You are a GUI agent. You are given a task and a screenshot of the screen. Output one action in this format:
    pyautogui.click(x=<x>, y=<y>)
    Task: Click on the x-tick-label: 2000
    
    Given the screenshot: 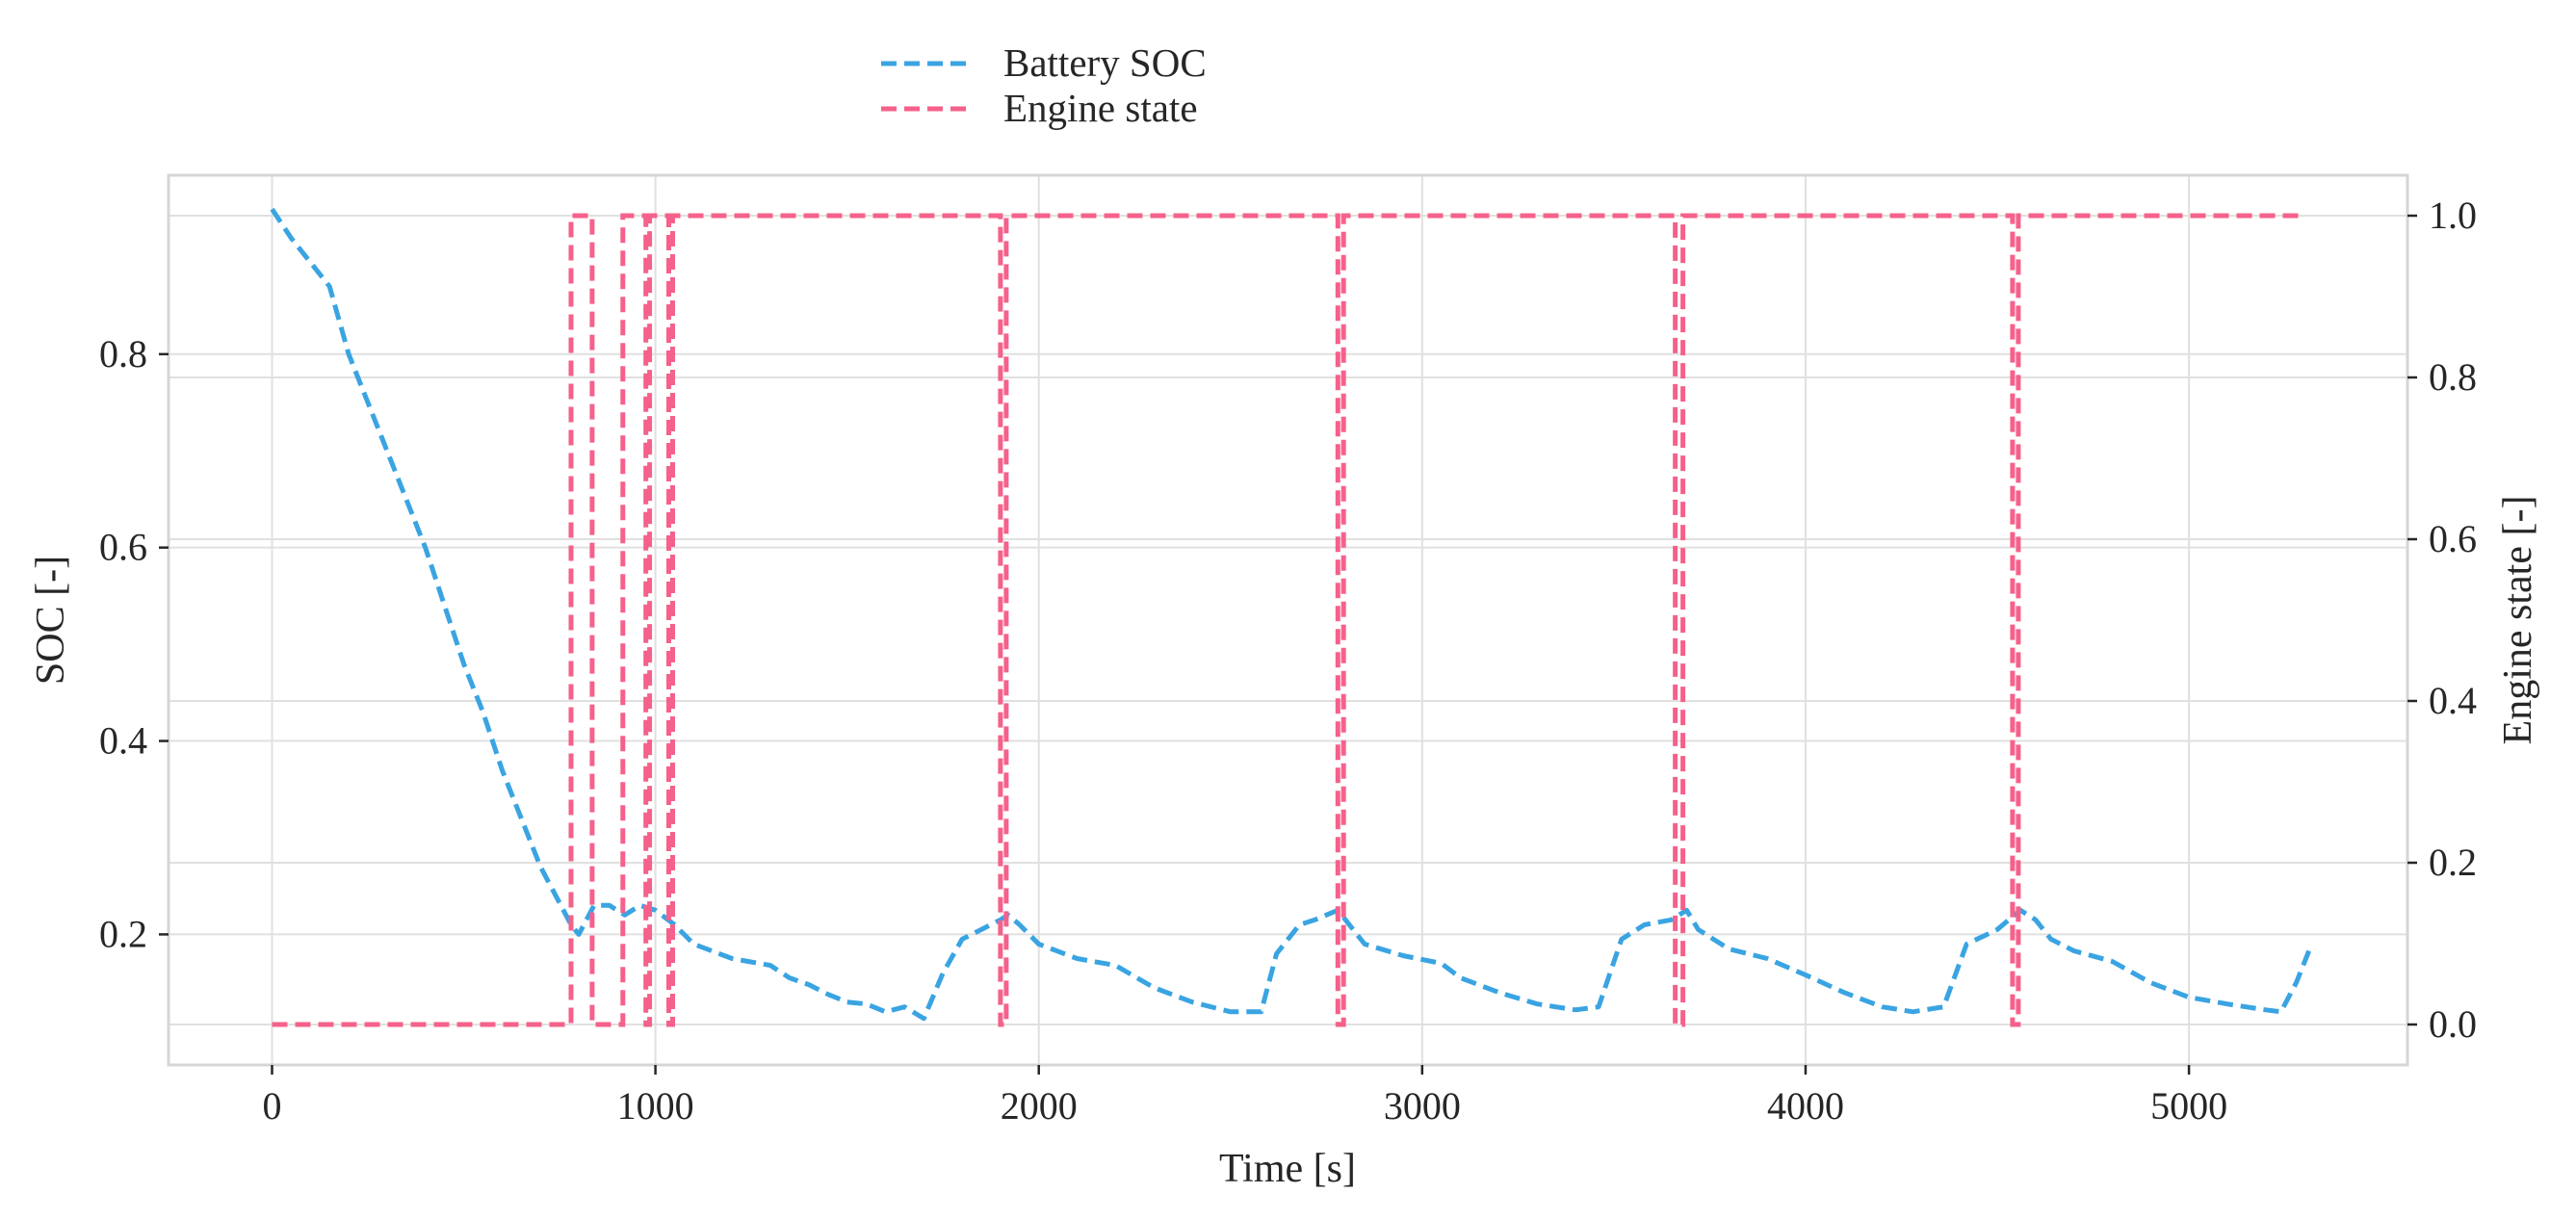 What is the action you would take?
    pyautogui.click(x=1039, y=1106)
    